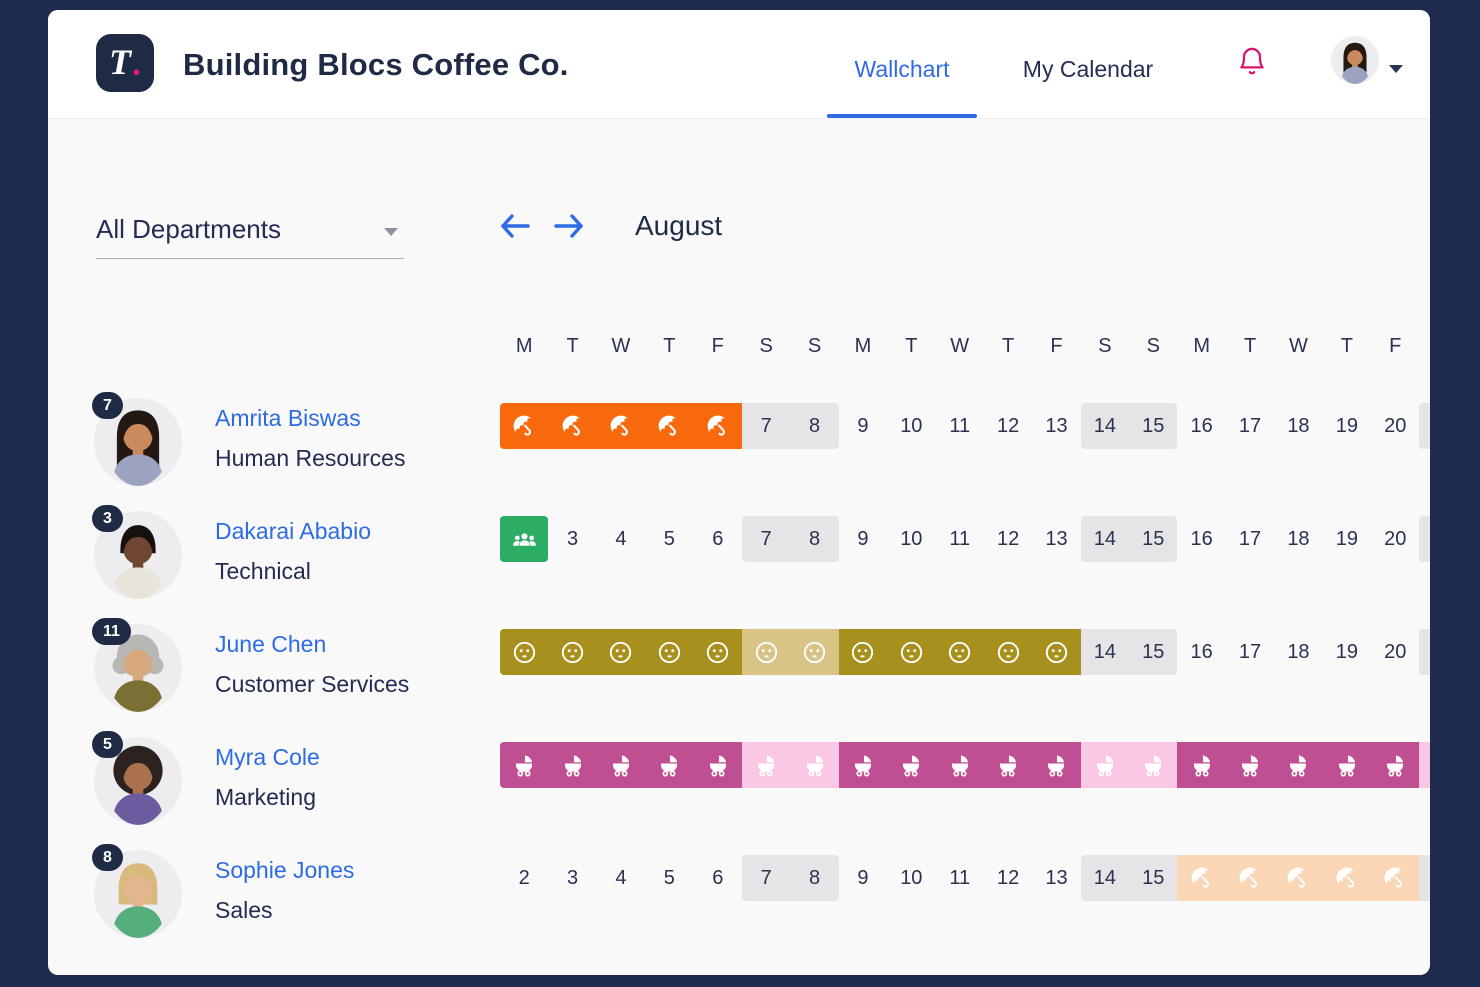  Describe the element at coordinates (125, 63) in the screenshot. I see `app-logo: T.` at that location.